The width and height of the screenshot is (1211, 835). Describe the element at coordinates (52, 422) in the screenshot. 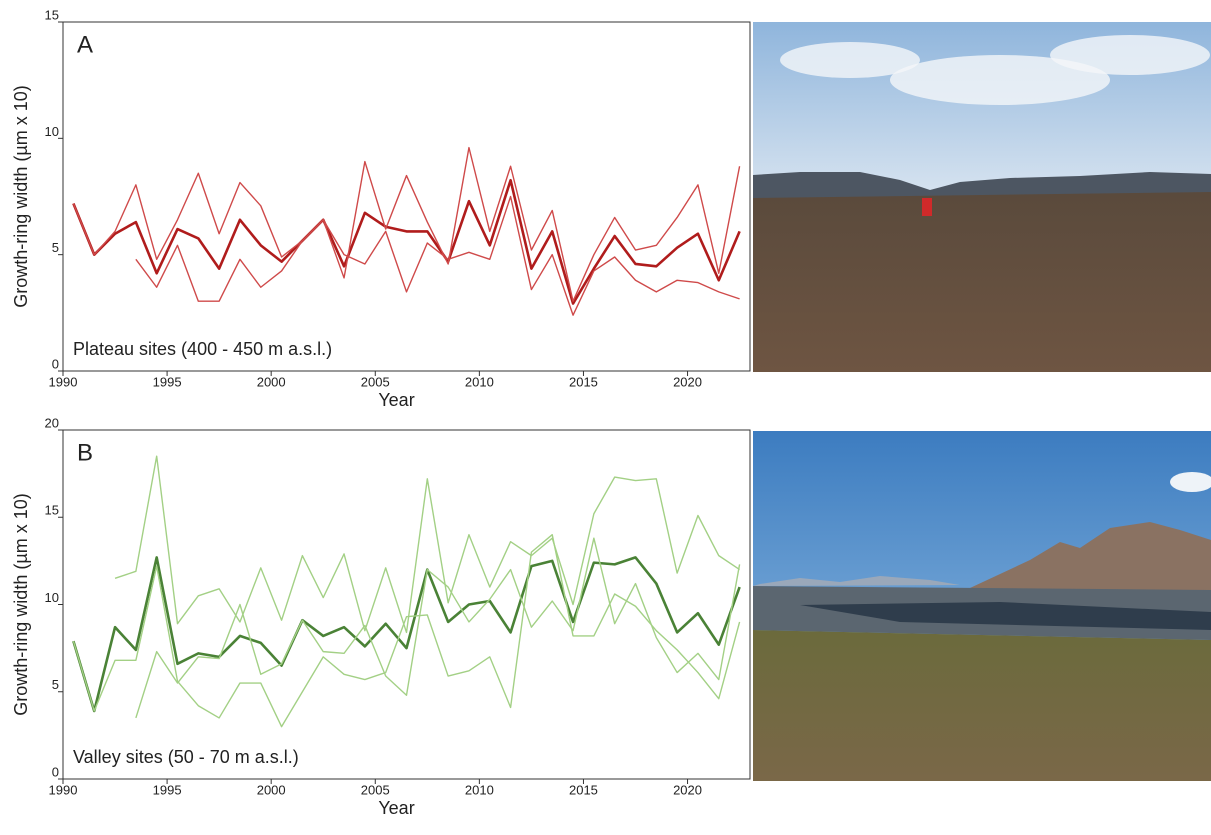

I see `y-tick-label: 20` at that location.